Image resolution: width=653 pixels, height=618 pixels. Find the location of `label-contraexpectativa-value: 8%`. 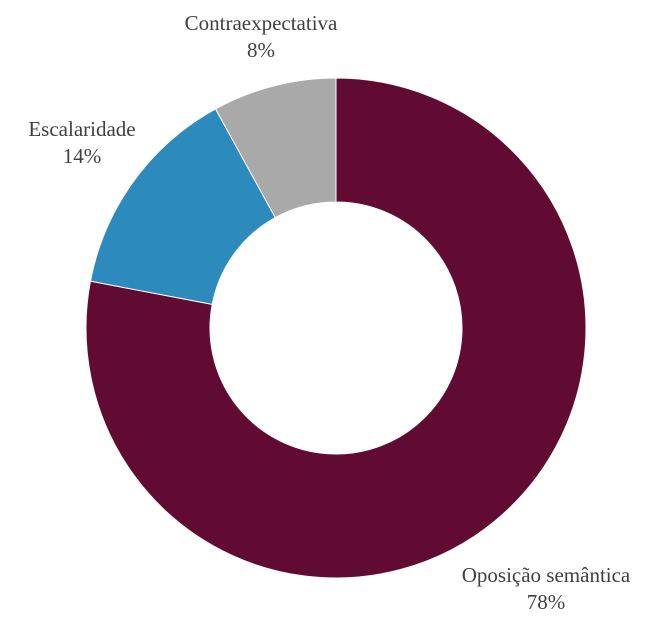

label-contraexpectativa-value: 8% is located at coordinates (261, 50).